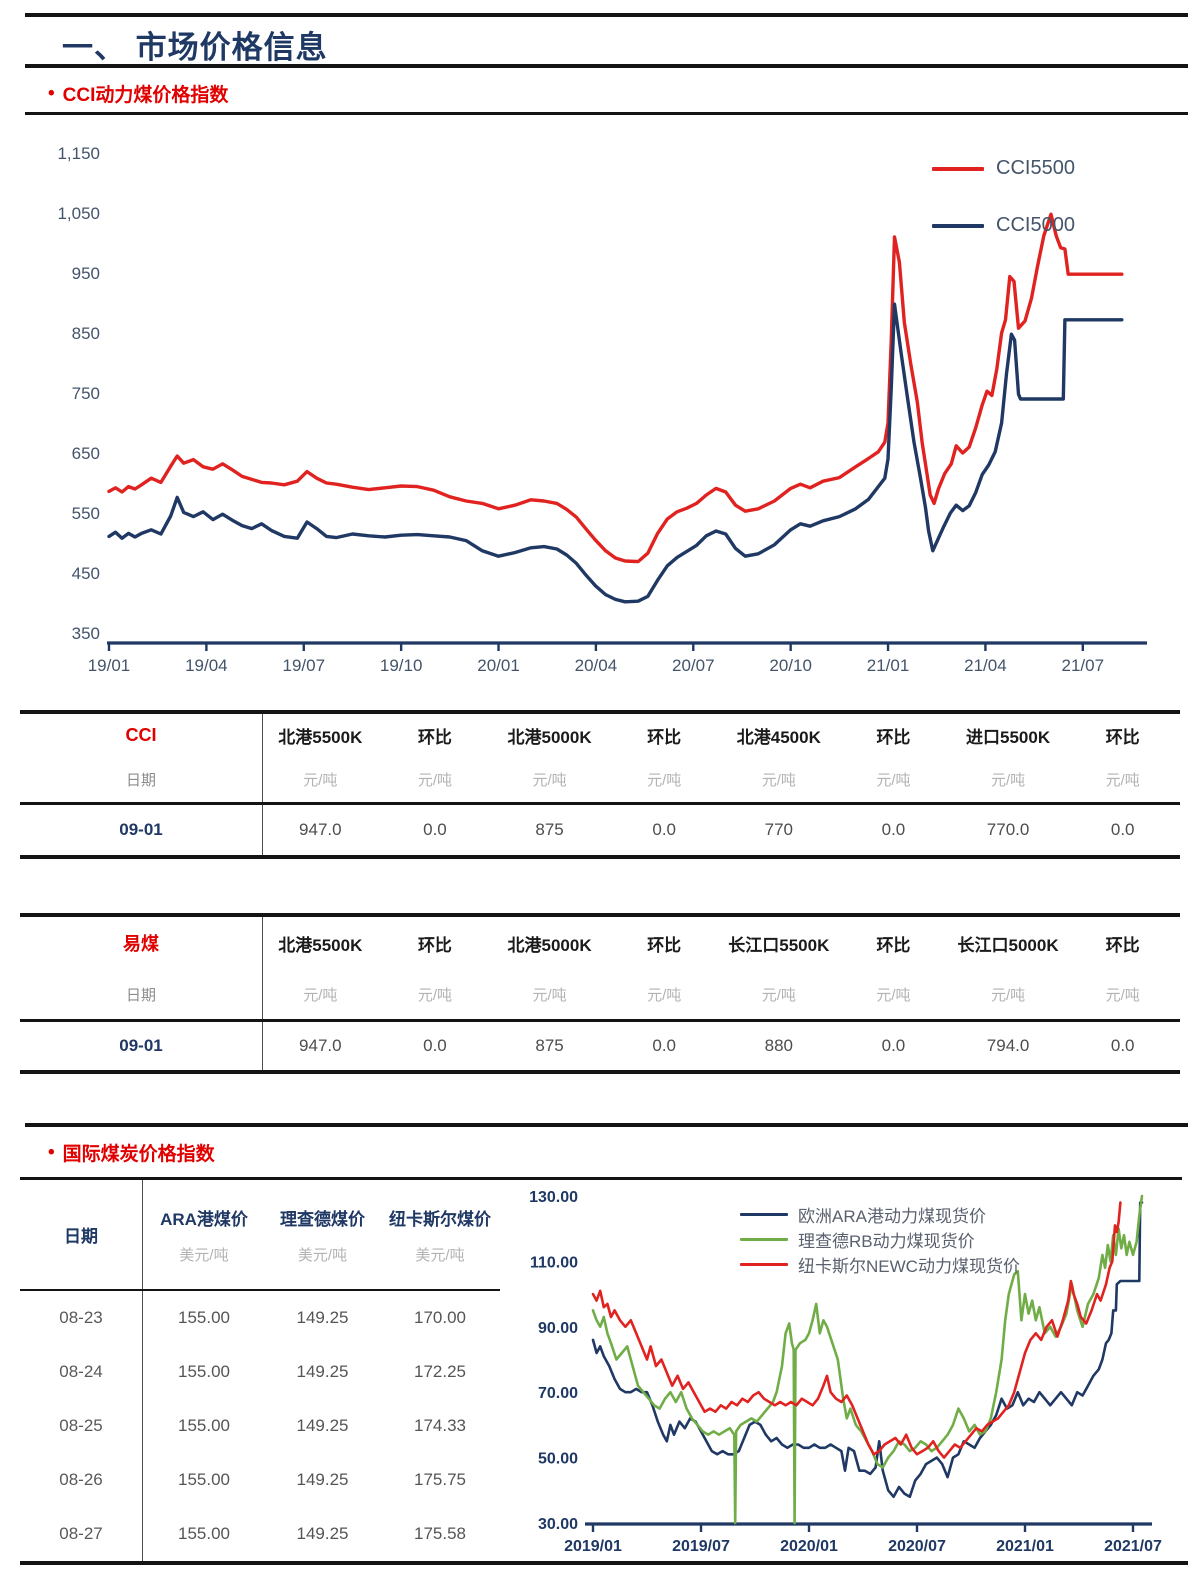 Image resolution: width=1200 pixels, height=1579 pixels. Describe the element at coordinates (86, 273) in the screenshot. I see `svg-text: 950` at that location.